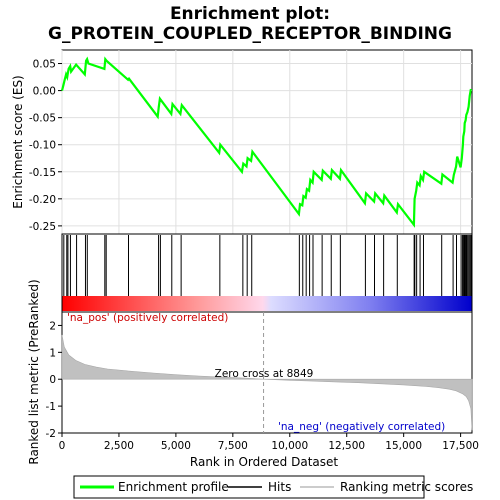 The width and height of the screenshot is (500, 500). I want to click on xtick-label-1: 2,500, so click(119, 446).